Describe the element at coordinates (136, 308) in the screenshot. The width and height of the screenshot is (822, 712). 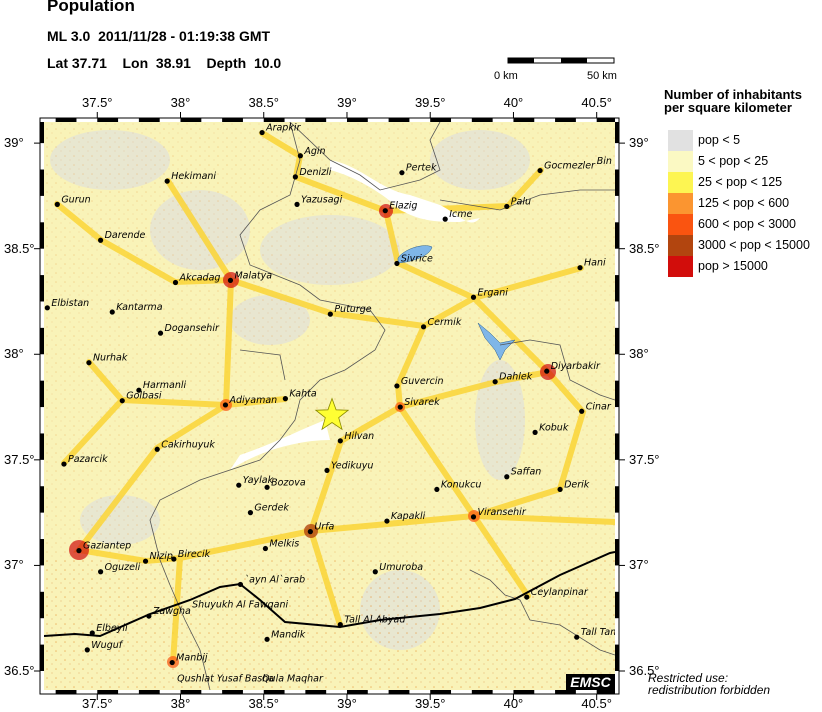
I see `city-marker: Kantarma` at that location.